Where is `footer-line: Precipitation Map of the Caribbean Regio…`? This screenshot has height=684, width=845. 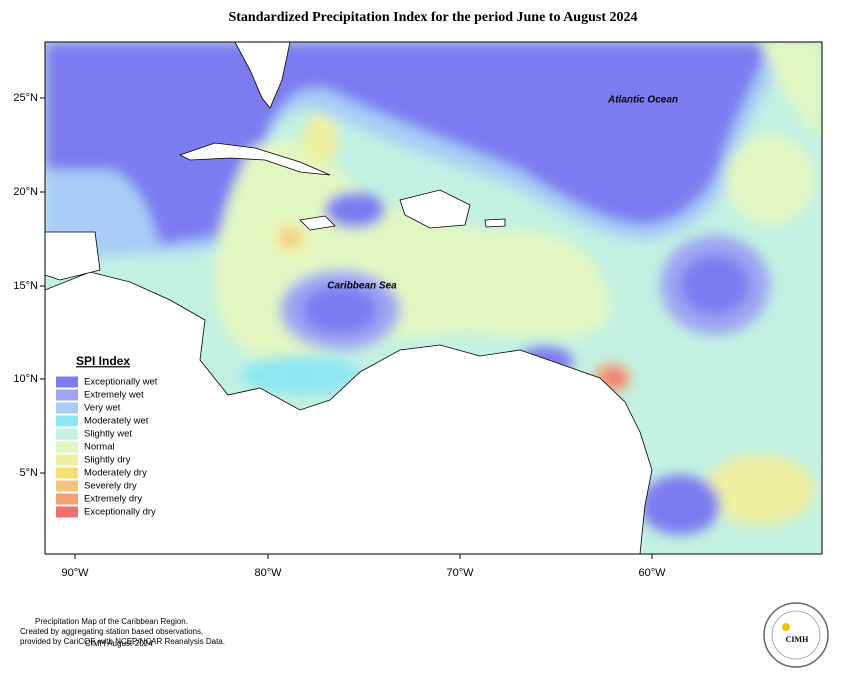
footer-line: Precipitation Map of the Caribbean Regio… is located at coordinates (111, 621).